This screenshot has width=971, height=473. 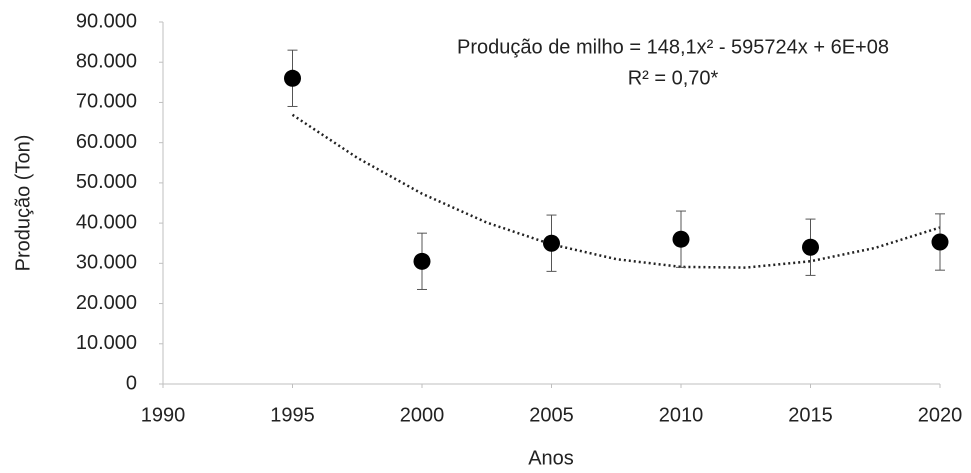 I want to click on y-axis-label: Produção (Ton), so click(x=23, y=203).